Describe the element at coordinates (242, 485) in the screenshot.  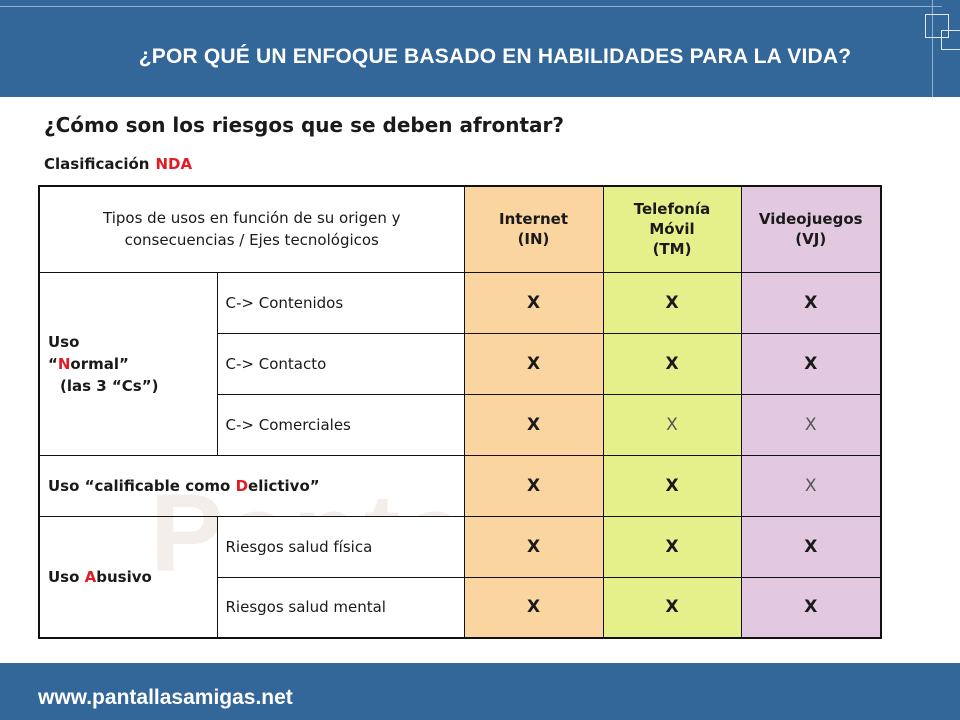
I see `delictivo-initial: D` at that location.